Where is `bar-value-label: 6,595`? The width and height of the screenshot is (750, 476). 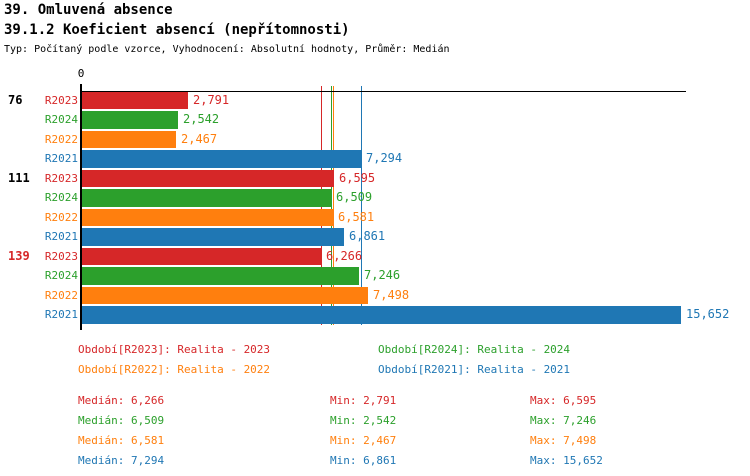
bar-value-label: 6,595 is located at coordinates (357, 177).